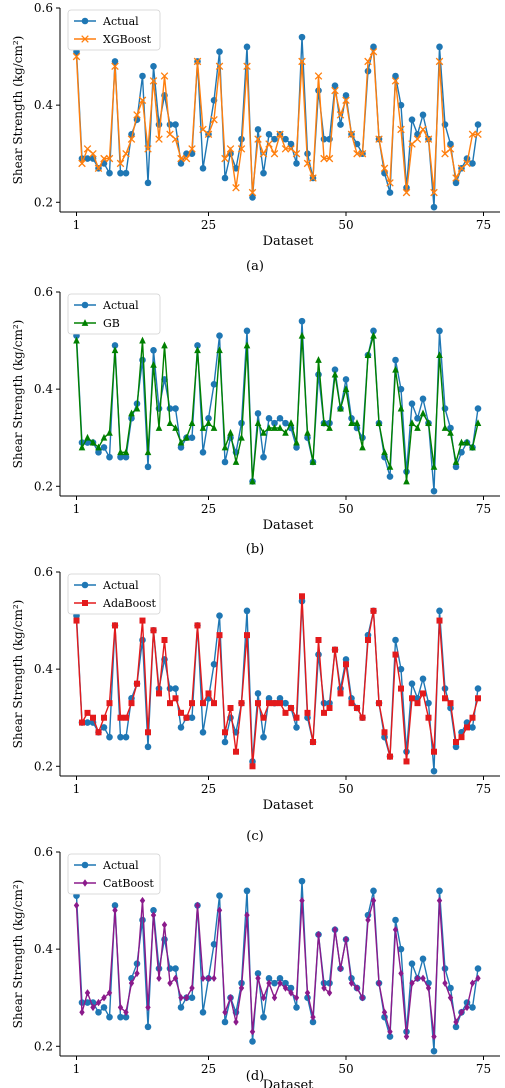  Describe the element at coordinates (77, 1069) in the screenshot. I see `x-tick-label: 1` at that location.